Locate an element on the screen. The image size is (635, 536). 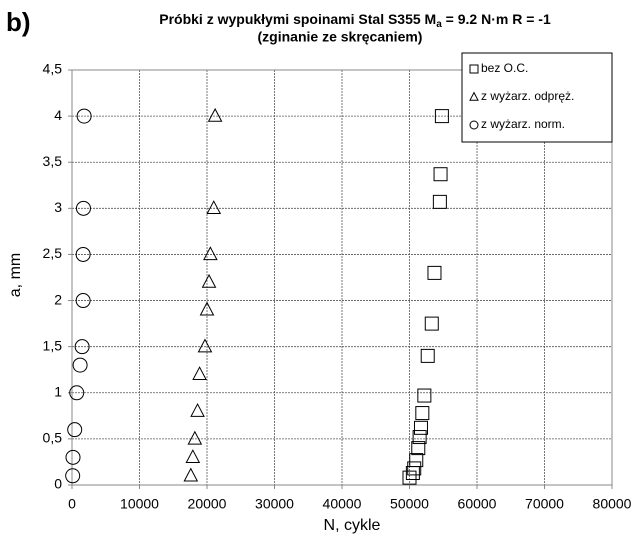
legend-label: bez O.C. is located at coordinates (504, 68).